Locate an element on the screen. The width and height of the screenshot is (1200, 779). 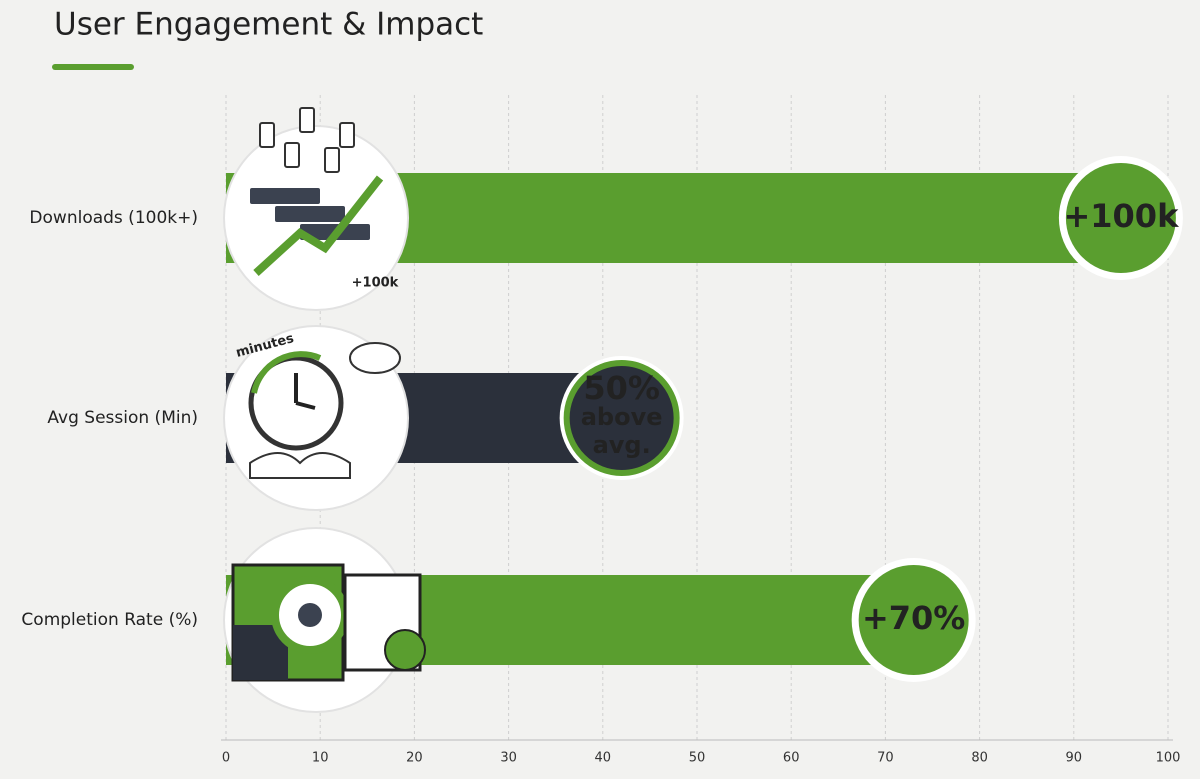
x-tick-label: 20 is located at coordinates (414, 758).